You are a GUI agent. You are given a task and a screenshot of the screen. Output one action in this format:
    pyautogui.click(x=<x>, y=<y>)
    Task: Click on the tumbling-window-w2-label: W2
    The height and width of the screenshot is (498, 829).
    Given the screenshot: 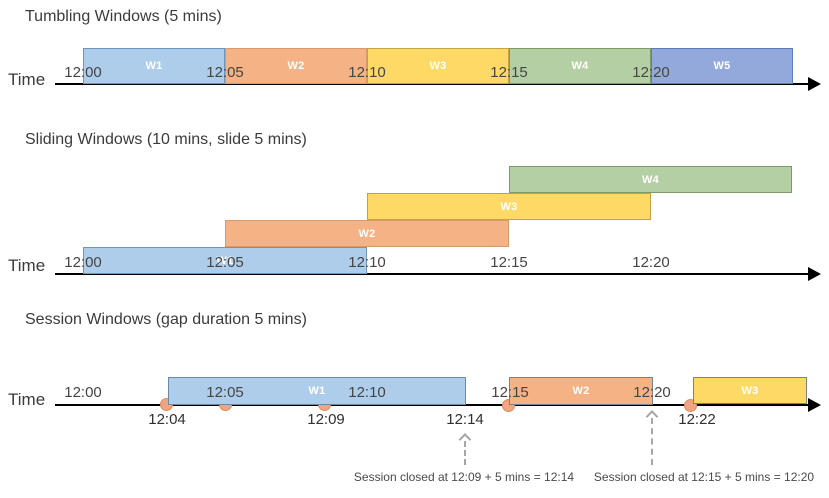 What is the action you would take?
    pyautogui.click(x=296, y=66)
    